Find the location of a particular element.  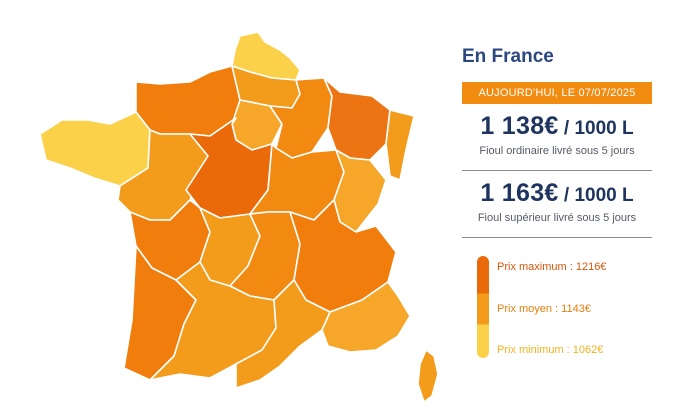

price-superieur-unit: / 1000 L is located at coordinates (596, 195).